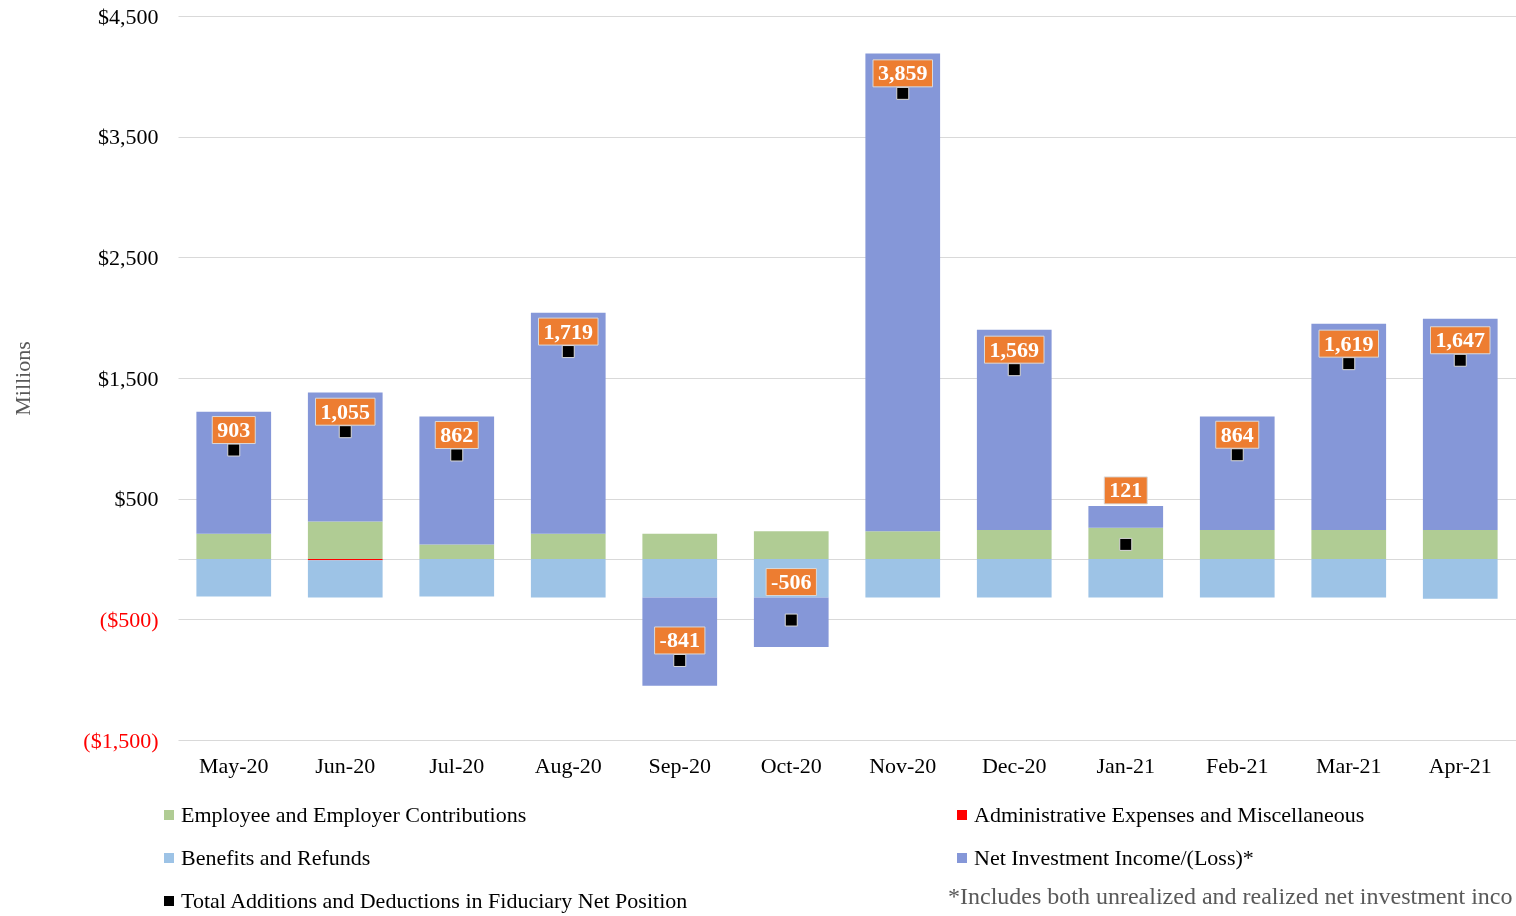 This screenshot has height=916, width=1516. What do you see at coordinates (1014, 349) in the screenshot?
I see `data-label: 1,569` at bounding box center [1014, 349].